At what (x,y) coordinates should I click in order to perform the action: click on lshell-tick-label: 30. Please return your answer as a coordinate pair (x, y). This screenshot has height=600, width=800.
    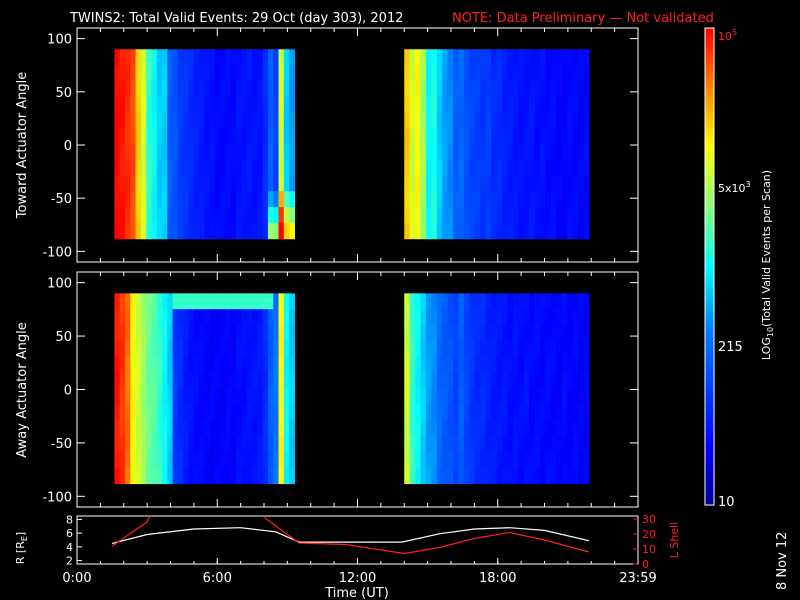
    Looking at the image, I should click on (649, 519).